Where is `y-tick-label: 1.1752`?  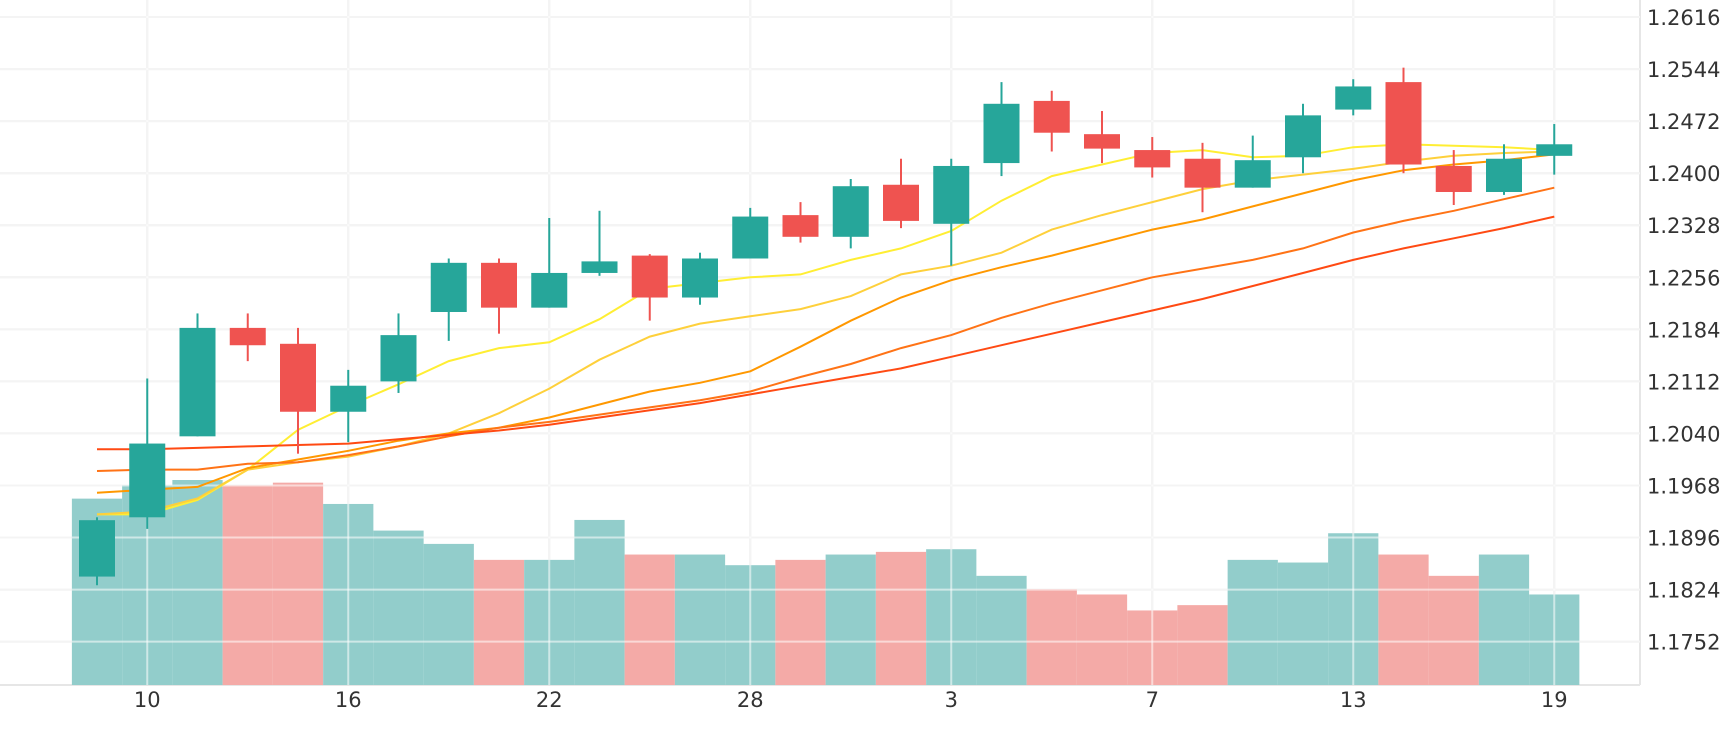
y-tick-label: 1.1752 is located at coordinates (1683, 643).